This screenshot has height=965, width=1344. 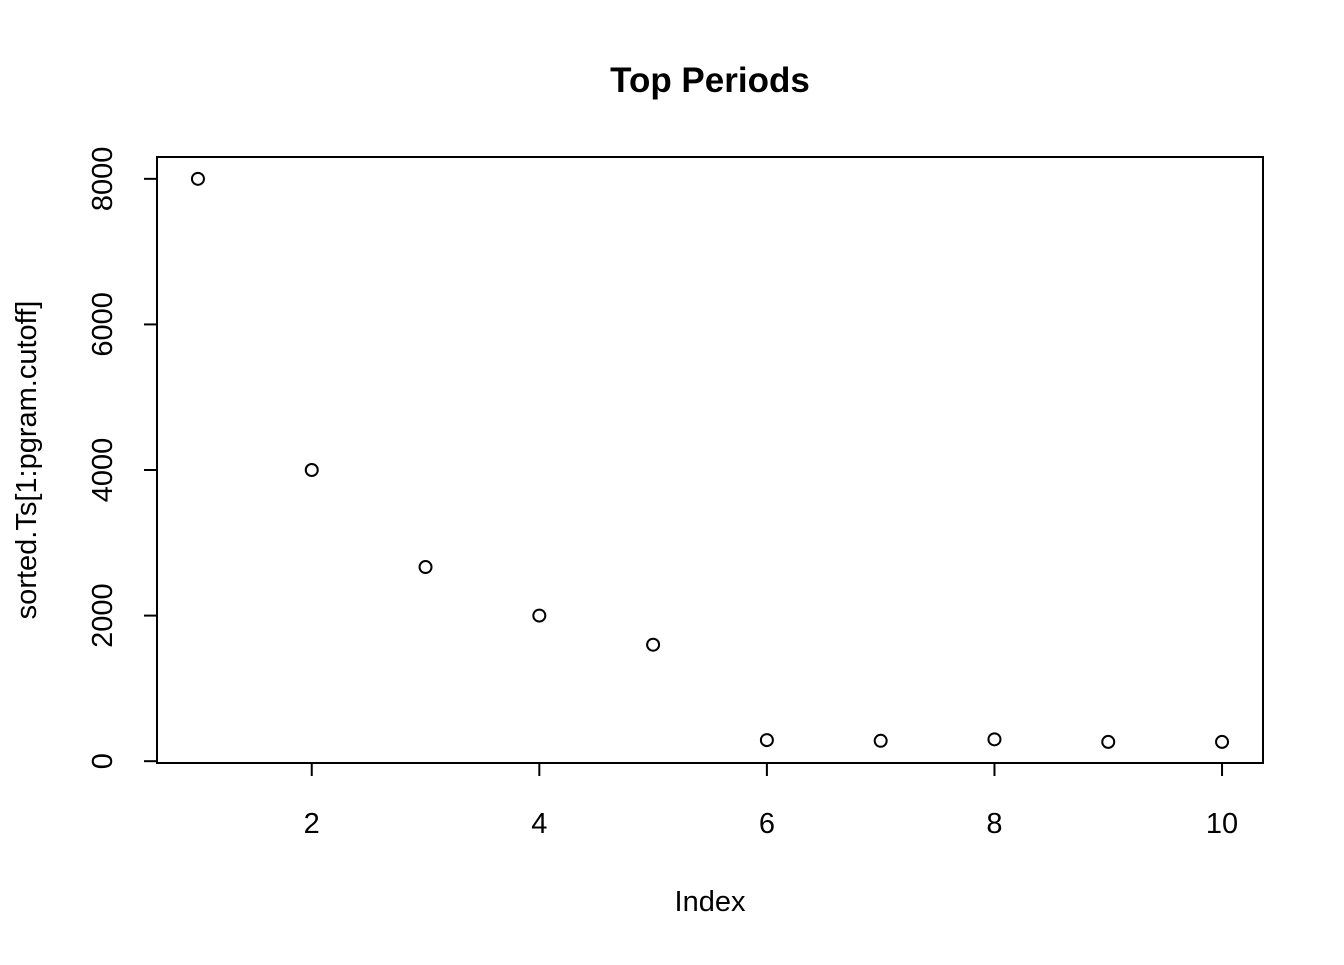 What do you see at coordinates (103, 324) in the screenshot?
I see `y-tick-label: 6000` at bounding box center [103, 324].